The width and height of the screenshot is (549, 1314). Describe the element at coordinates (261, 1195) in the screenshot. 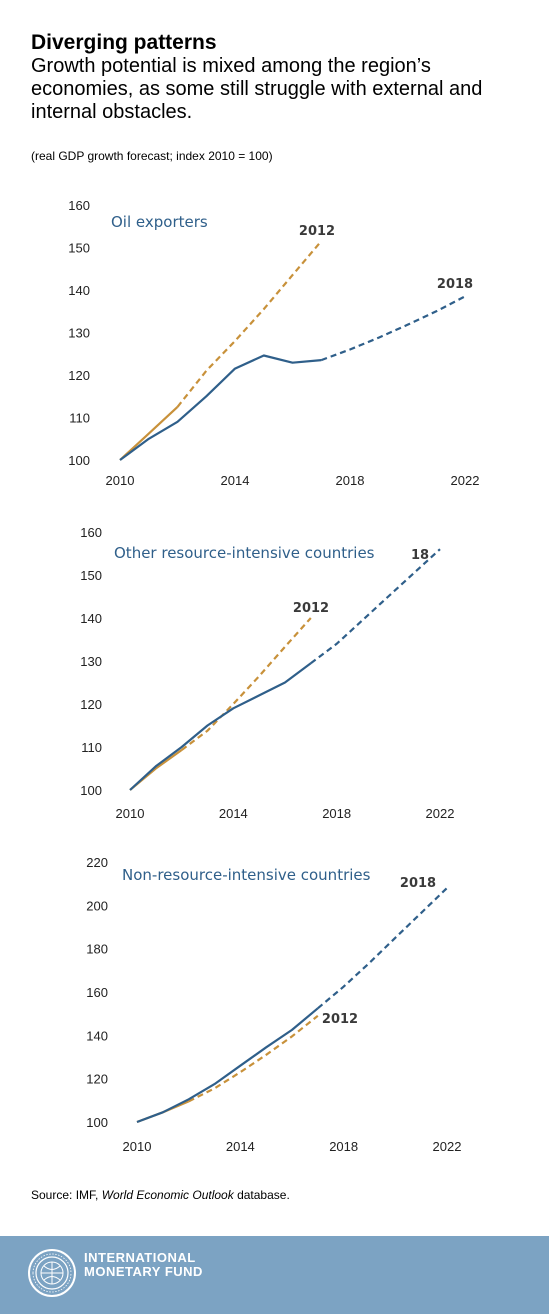

I see `source-suffix: database.` at that location.